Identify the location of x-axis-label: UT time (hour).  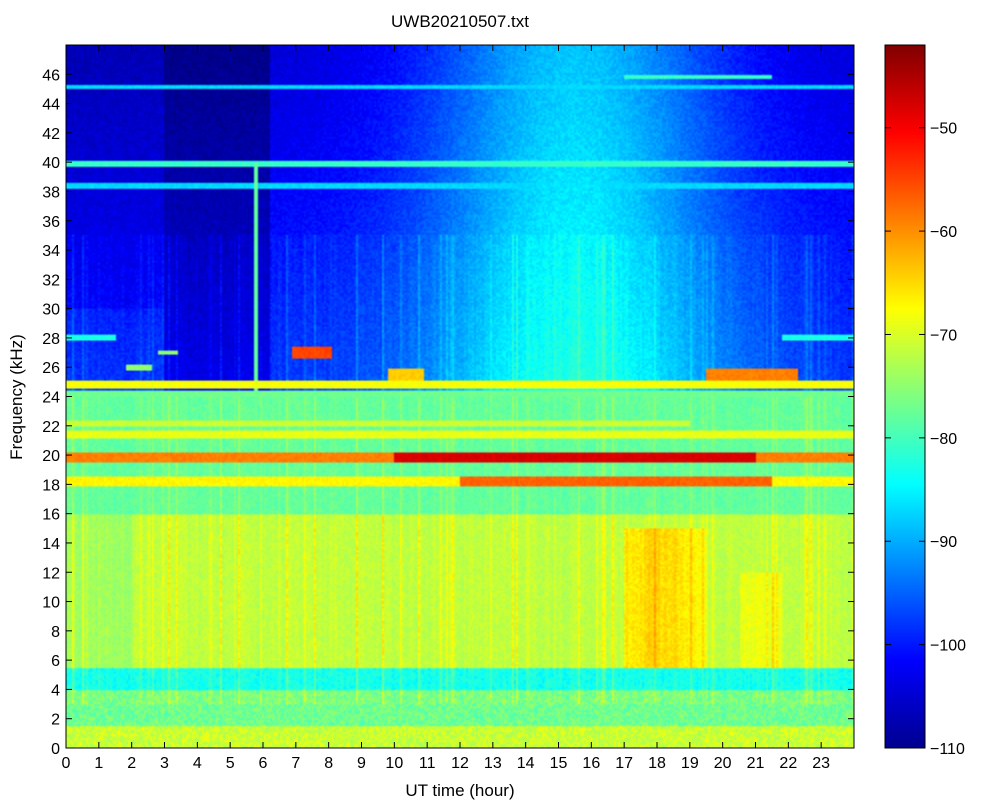
(459, 790).